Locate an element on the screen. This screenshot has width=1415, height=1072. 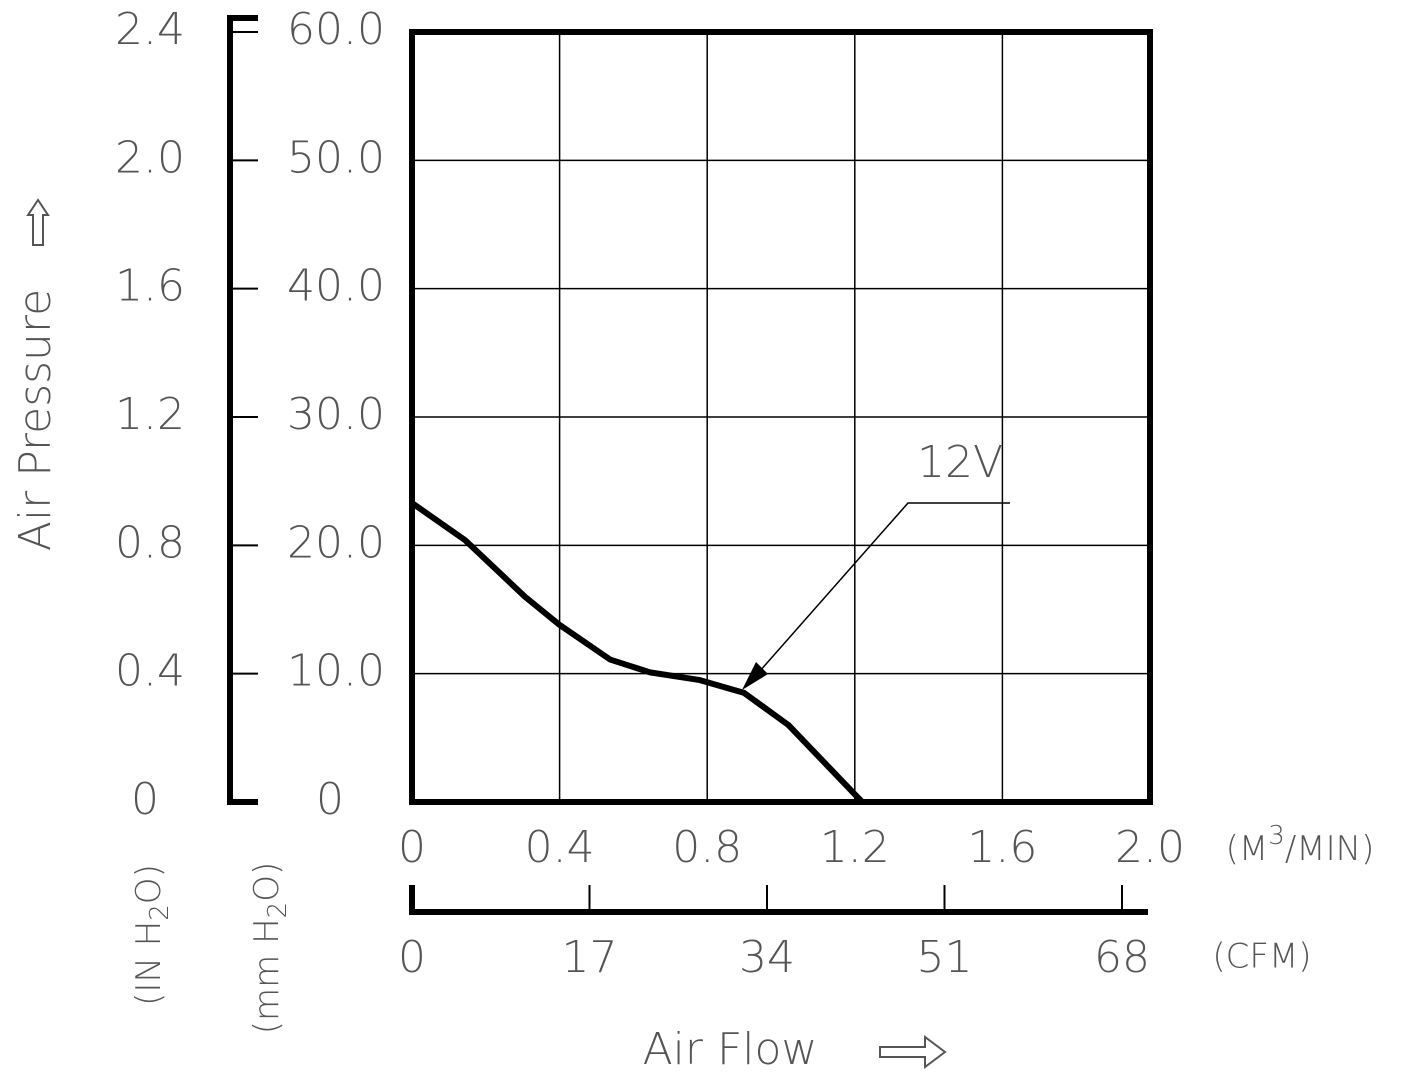
y-tick-label: 60.0 is located at coordinates (336, 29).